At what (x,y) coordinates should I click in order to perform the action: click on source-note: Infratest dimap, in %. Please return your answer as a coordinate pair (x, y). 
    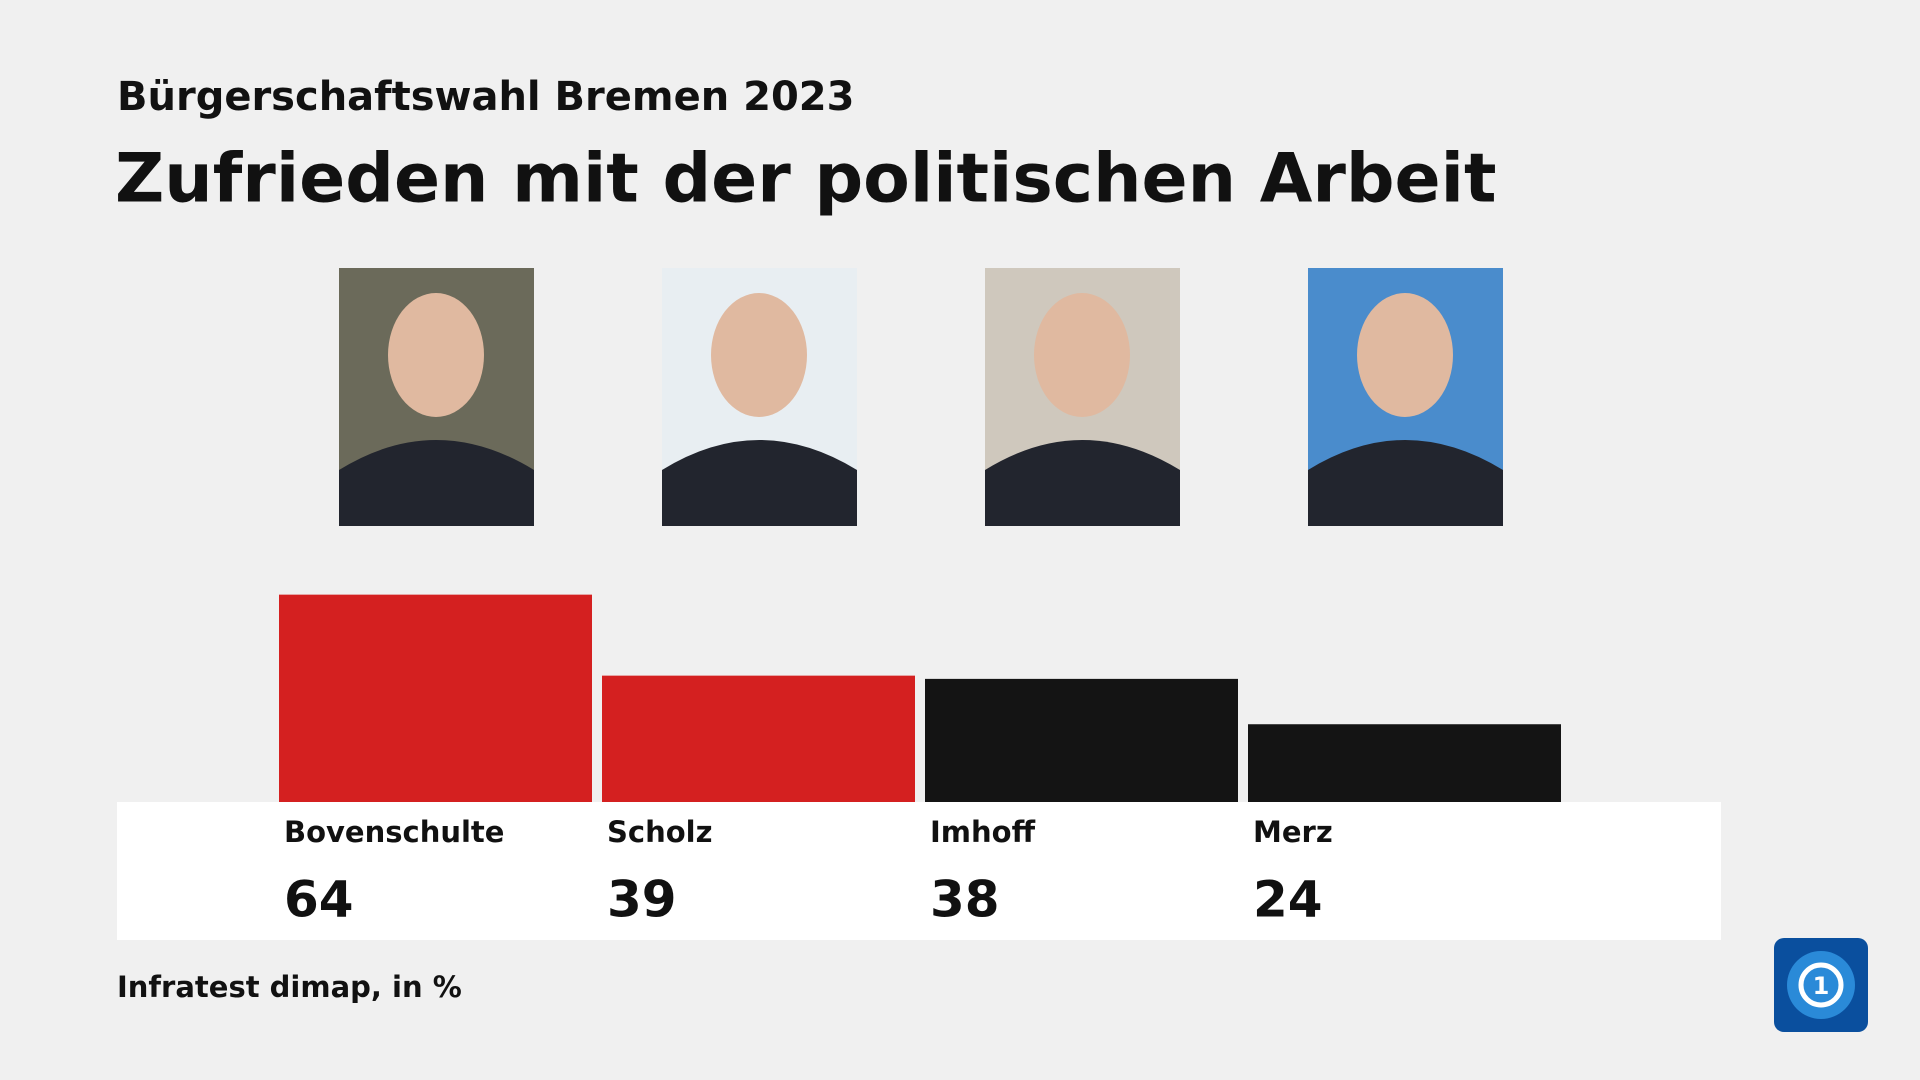
    Looking at the image, I should click on (289, 987).